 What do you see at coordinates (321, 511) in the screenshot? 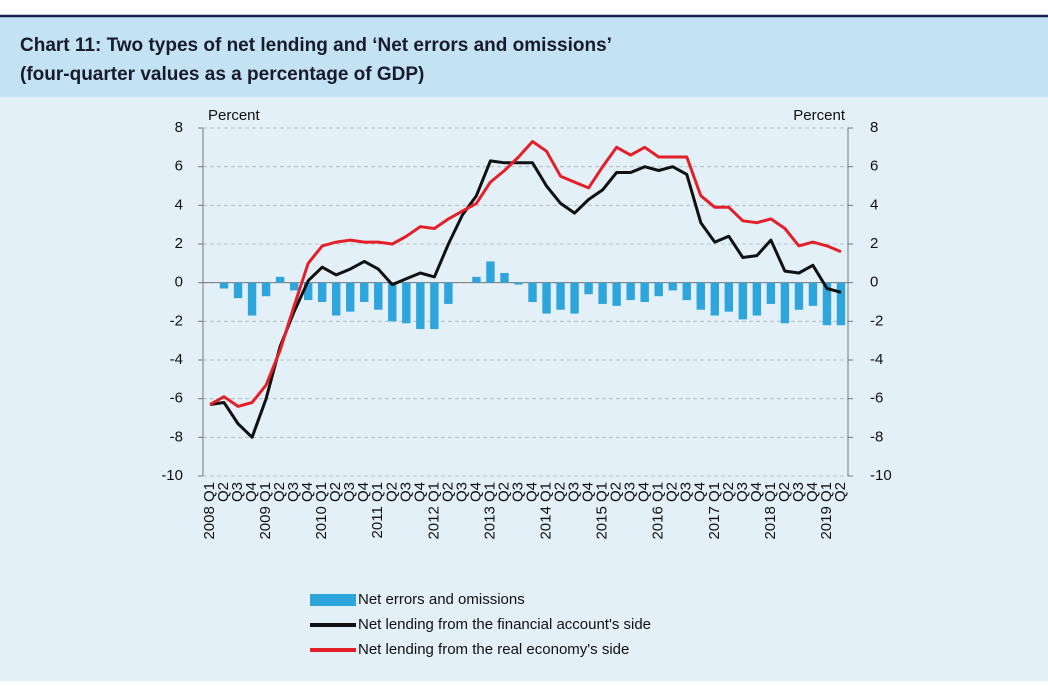
I see `x-tick-label: 2010 Q1` at bounding box center [321, 511].